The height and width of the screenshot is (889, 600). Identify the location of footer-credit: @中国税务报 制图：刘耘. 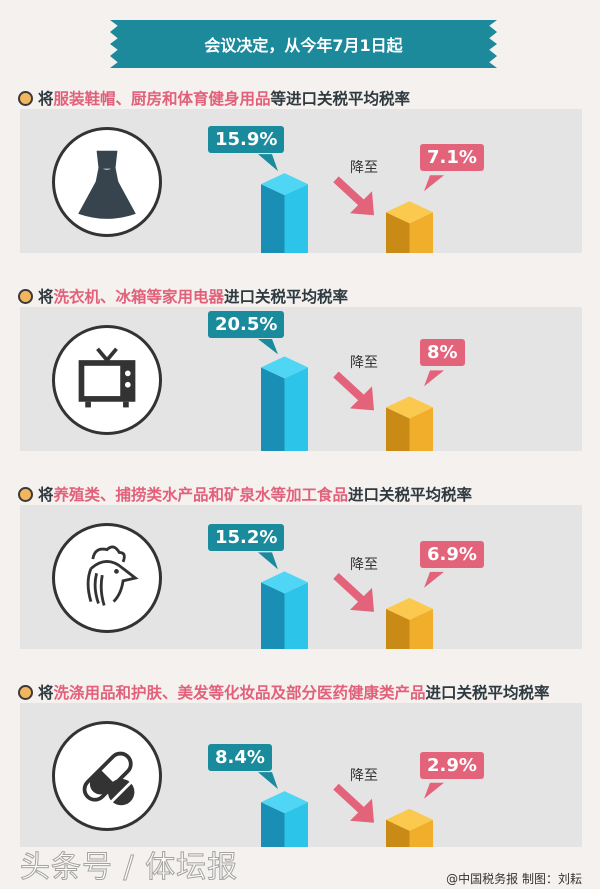
(514, 879).